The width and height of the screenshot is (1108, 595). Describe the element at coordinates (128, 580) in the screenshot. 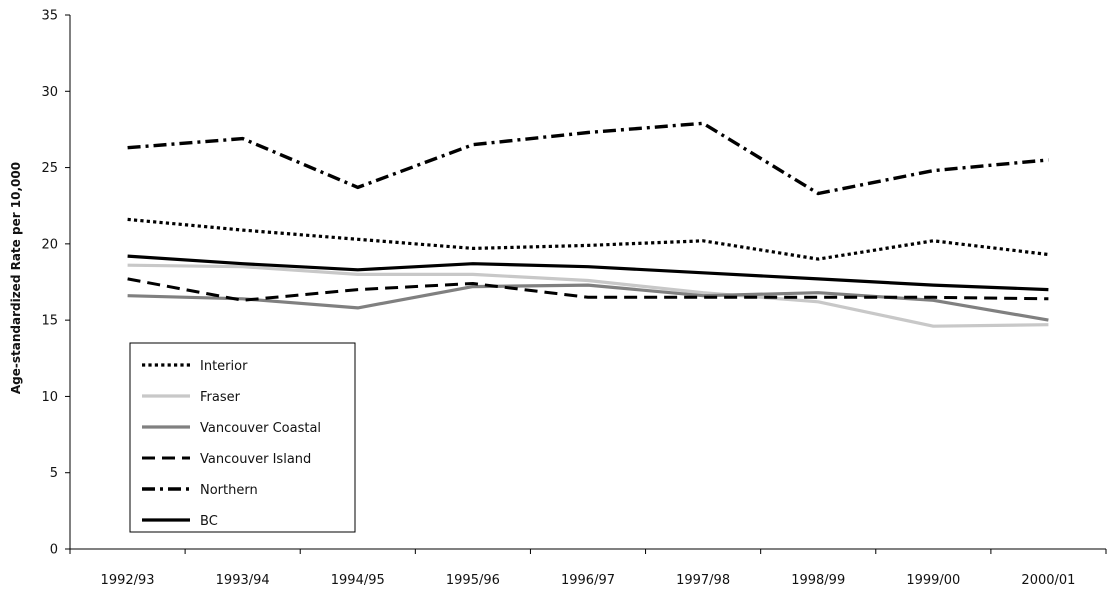

I see `x-tick-label: 1992/93` at that location.